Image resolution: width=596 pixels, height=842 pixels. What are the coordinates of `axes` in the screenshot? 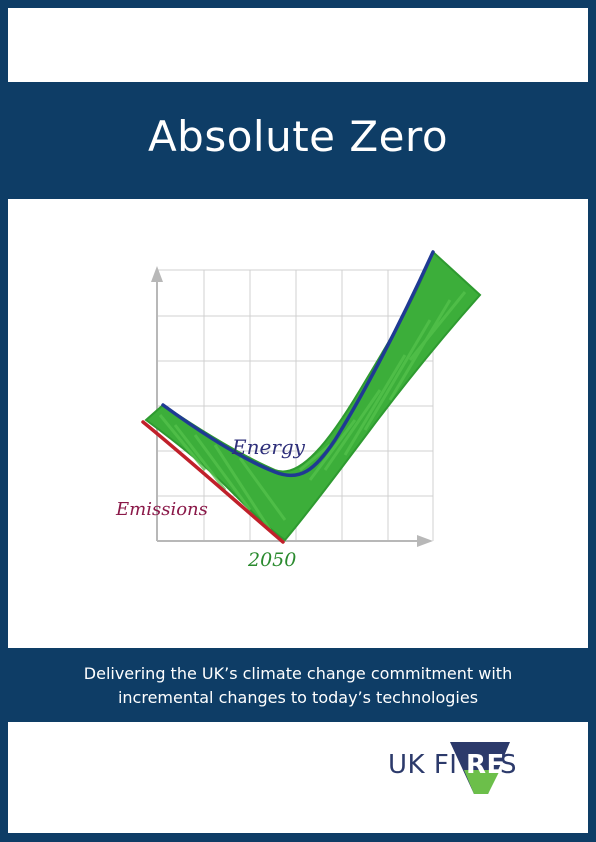 It's located at (292, 408).